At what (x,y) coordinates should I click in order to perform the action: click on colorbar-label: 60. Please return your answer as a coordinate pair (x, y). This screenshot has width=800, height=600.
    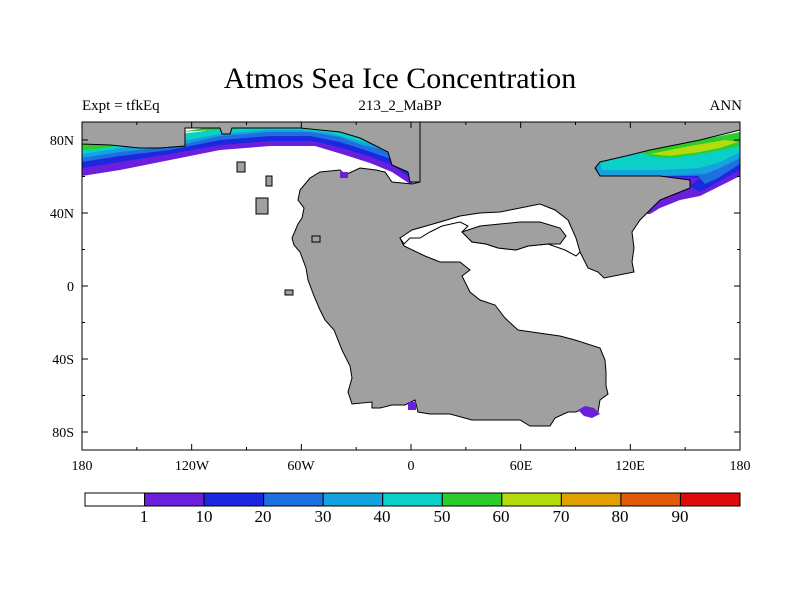
    Looking at the image, I should click on (501, 516).